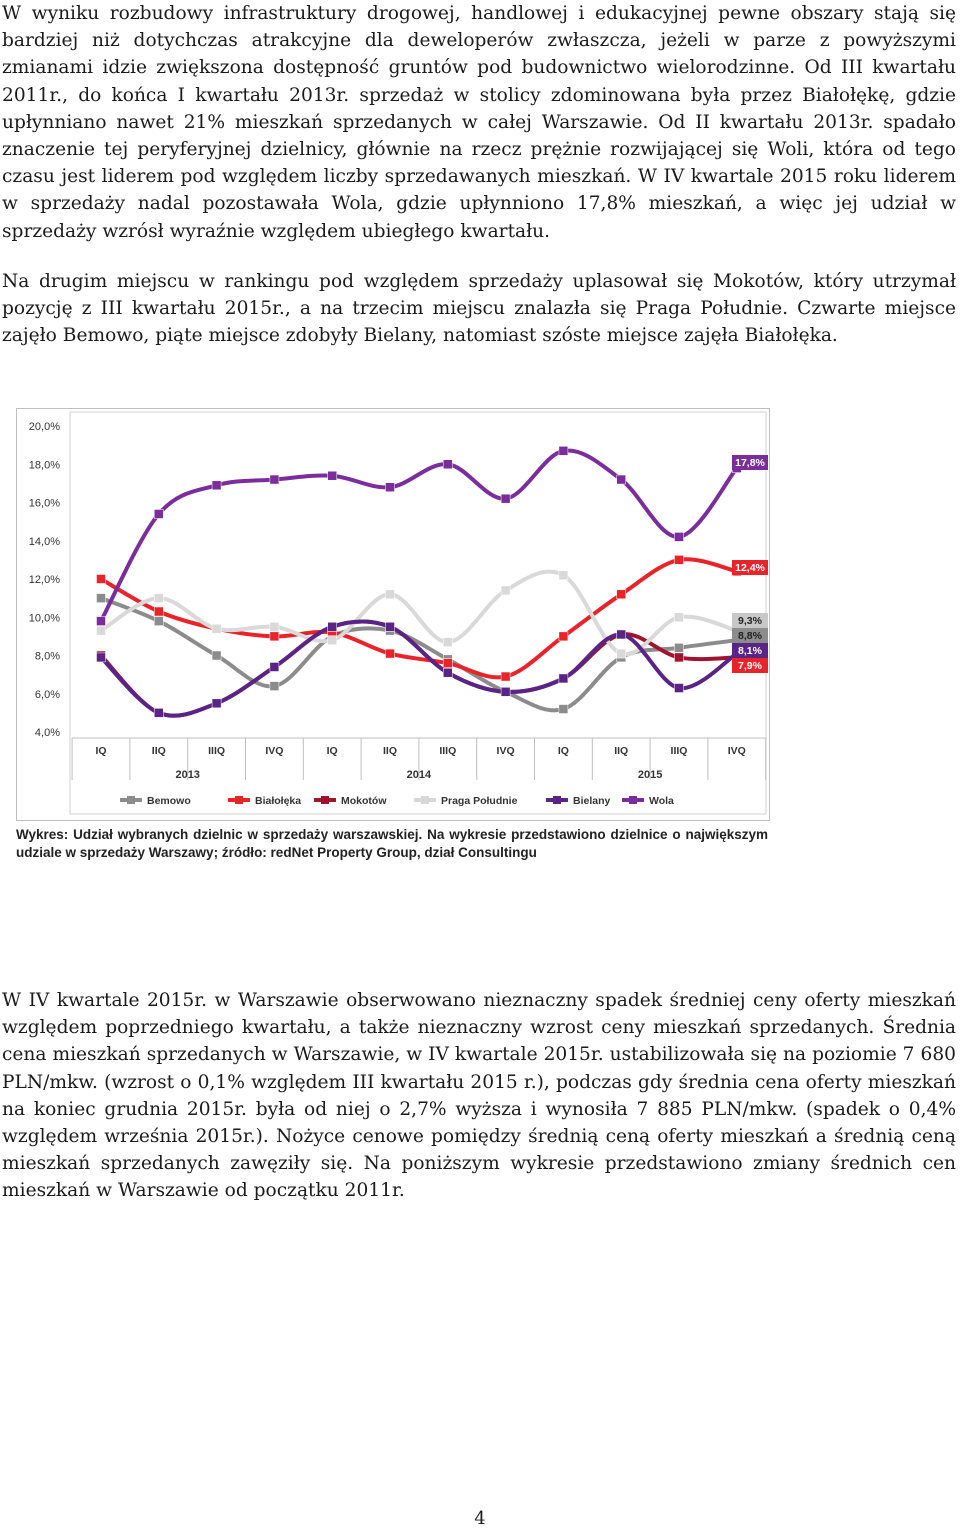  What do you see at coordinates (661, 801) in the screenshot?
I see `legend-label: Wola` at bounding box center [661, 801].